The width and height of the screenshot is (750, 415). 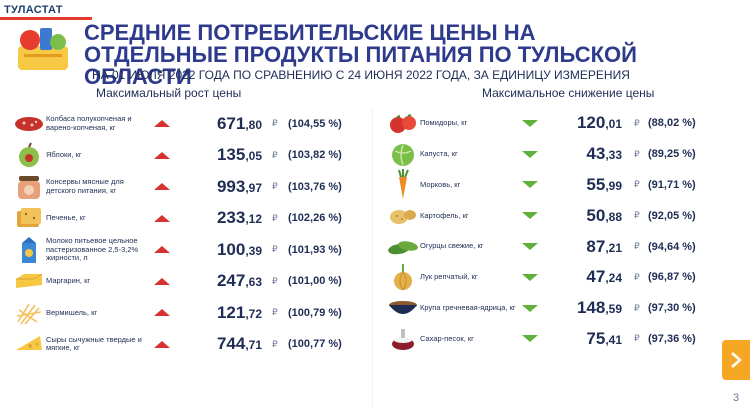 What do you see at coordinates (554, 185) in the screenshot?
I see `fall-row: Морковь, кг 55,99 ₽ (91,71 %)` at bounding box center [554, 185].